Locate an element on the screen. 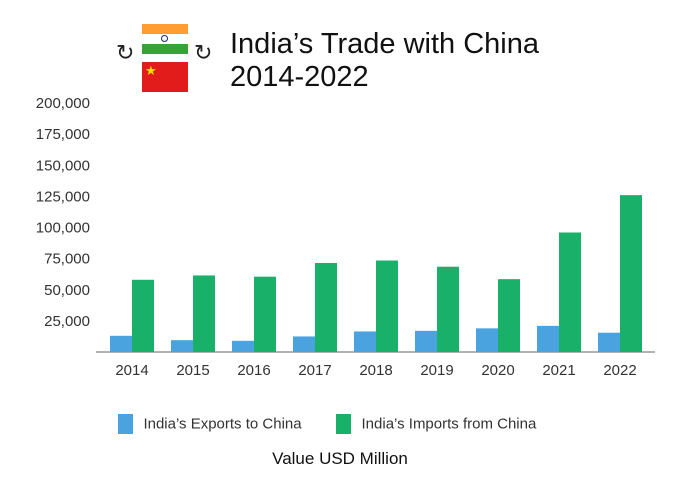 This screenshot has height=500, width=680. cycle-arrow-left-icon: ↻ is located at coordinates (125, 52).